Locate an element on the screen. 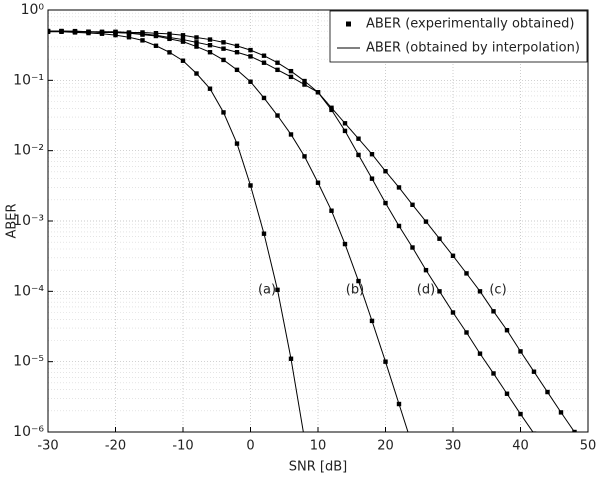 The height and width of the screenshot is (479, 598). curve-label: (a) is located at coordinates (267, 290).